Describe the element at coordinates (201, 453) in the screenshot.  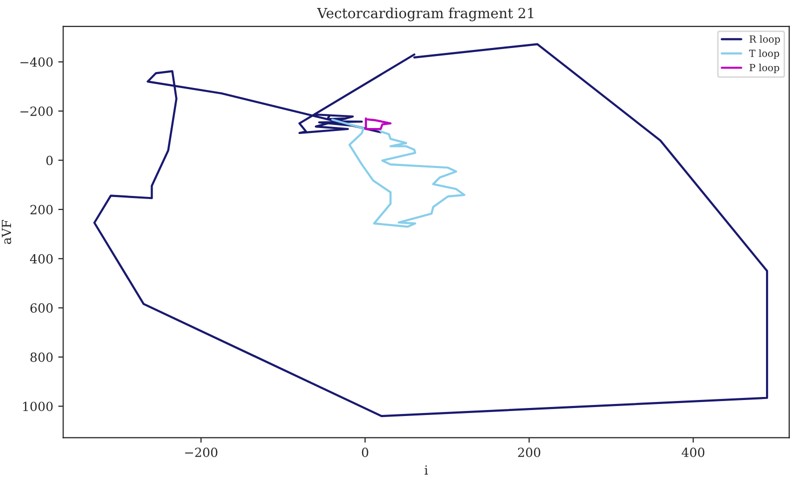
I see `x-tick-label: −200` at that location.